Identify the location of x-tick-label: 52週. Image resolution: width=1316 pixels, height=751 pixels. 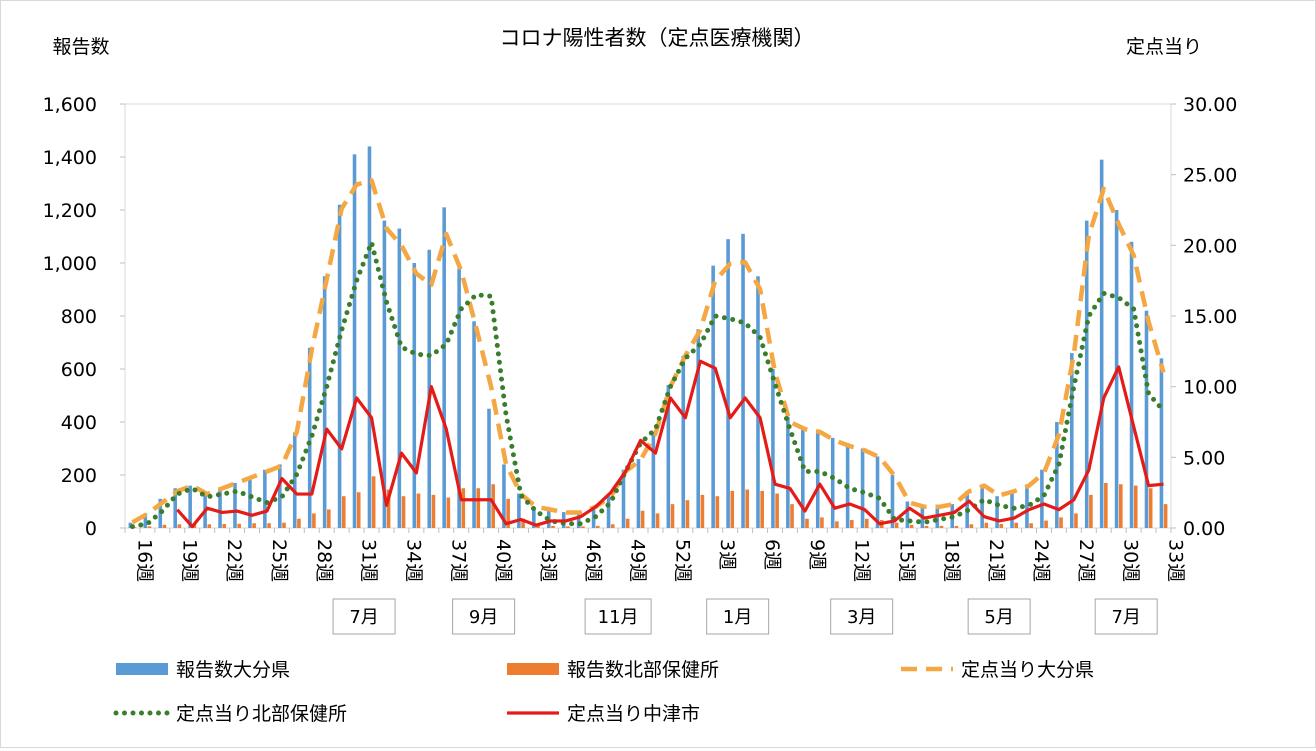
(682, 560).